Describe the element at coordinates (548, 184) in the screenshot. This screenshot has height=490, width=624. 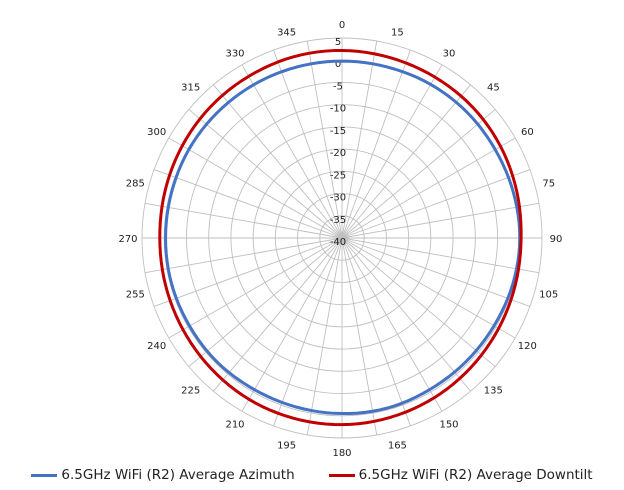
I see `angle-tick-label: 75` at that location.